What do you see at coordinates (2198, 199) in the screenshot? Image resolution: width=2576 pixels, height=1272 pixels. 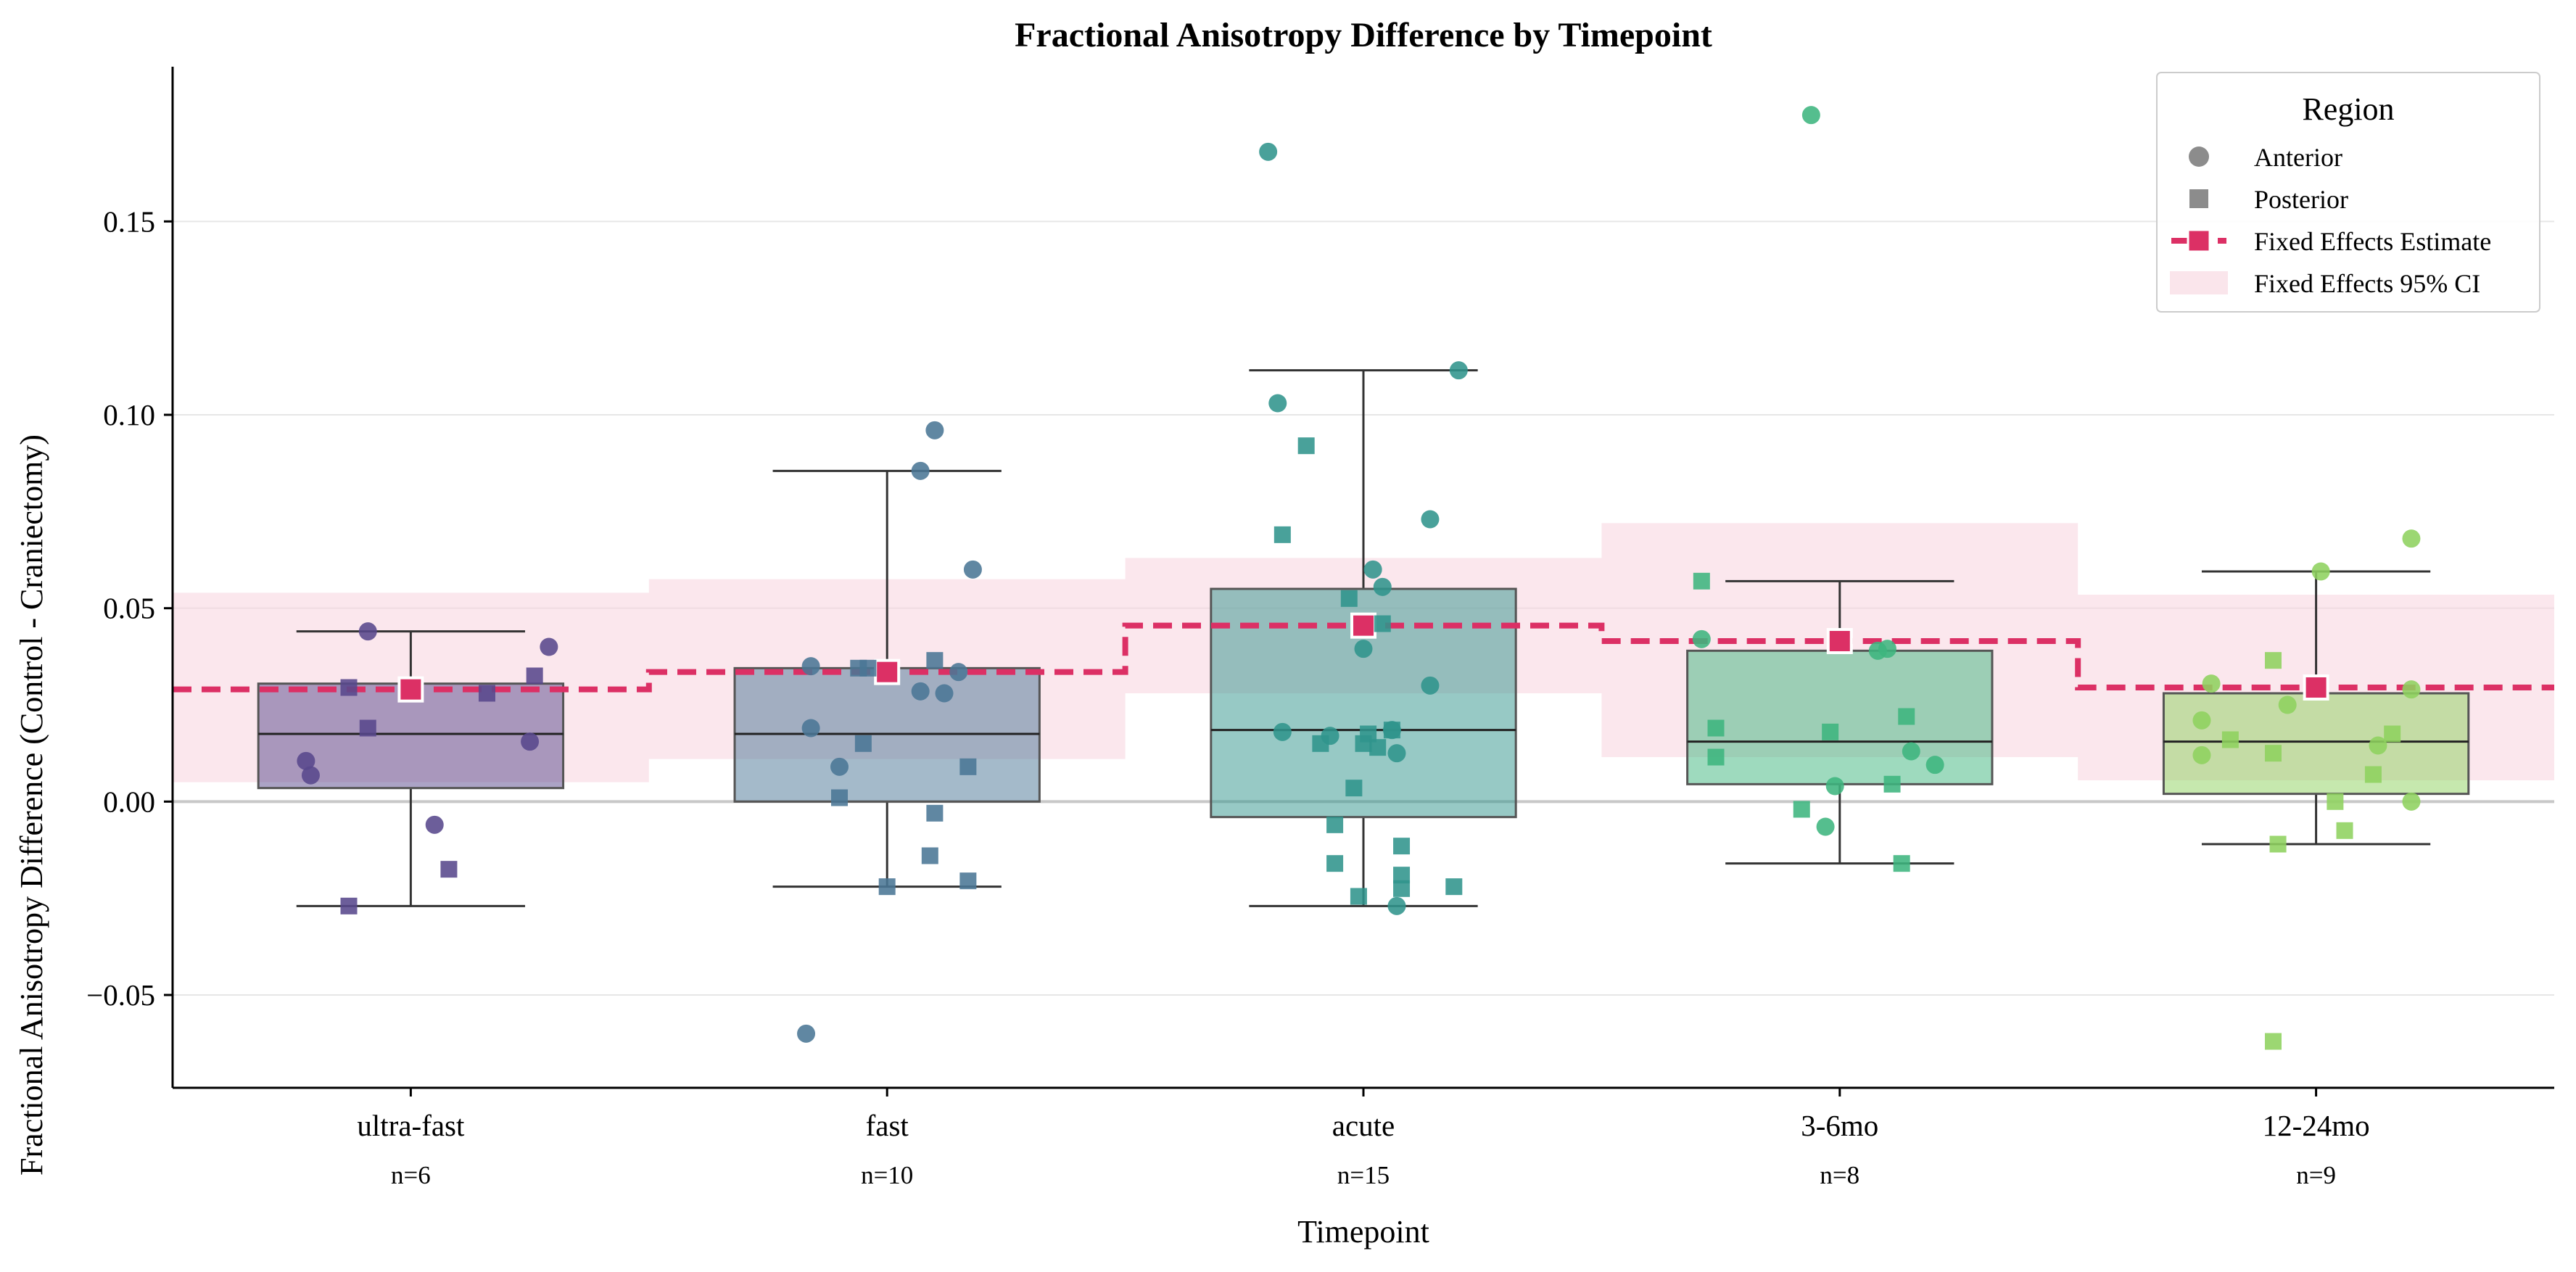 I see `legend-marker-posterior` at bounding box center [2198, 199].